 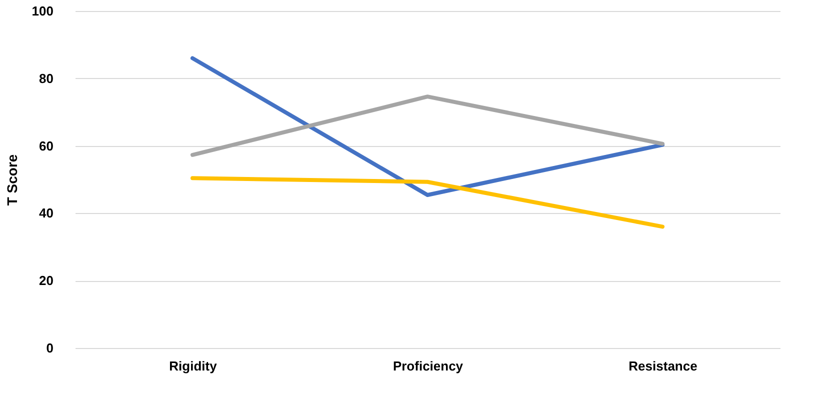 What do you see at coordinates (50, 348) in the screenshot?
I see `y-tick-label: 0` at bounding box center [50, 348].